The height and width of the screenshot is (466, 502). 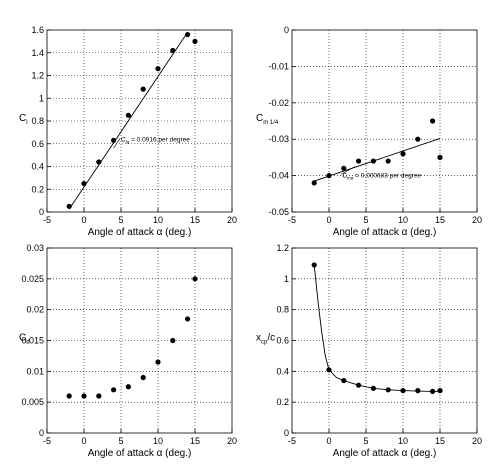 What do you see at coordinates (278, 139) in the screenshot?
I see `y-tick-label: -0.03` at bounding box center [278, 139].